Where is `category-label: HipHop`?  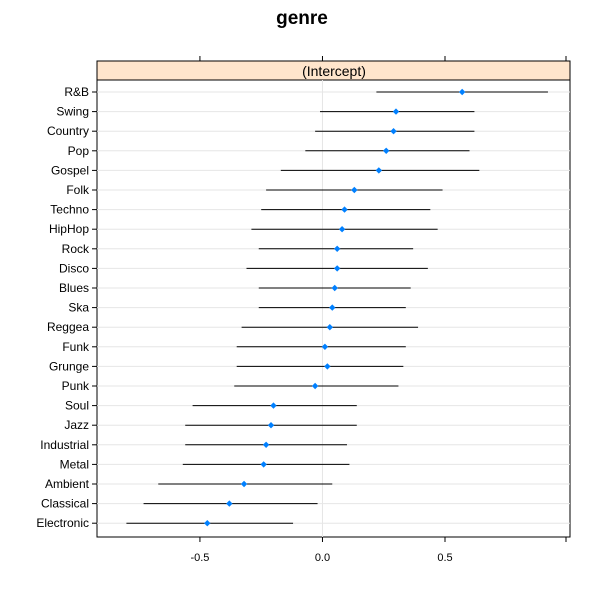
category-label: HipHop is located at coordinates (69, 229).